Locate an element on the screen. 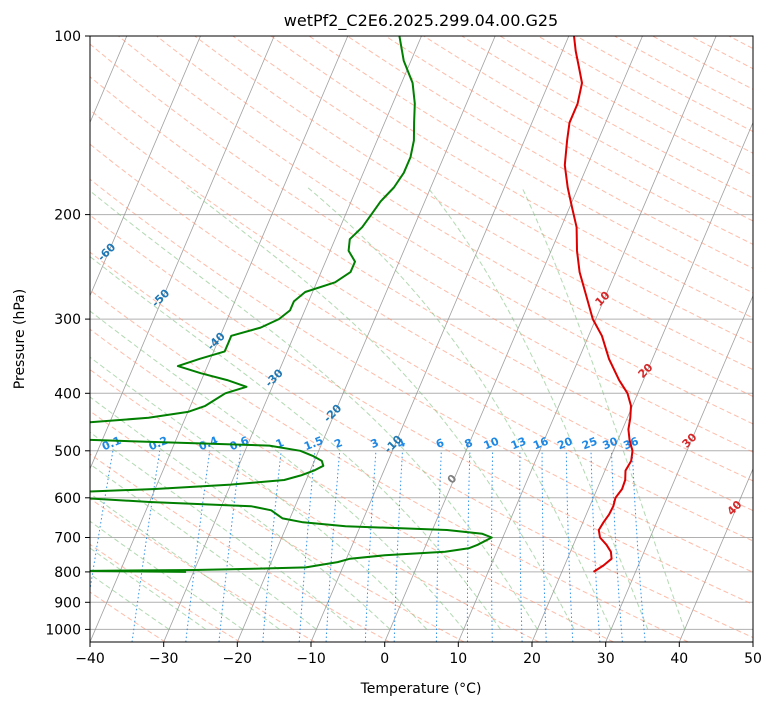  y-tick-label: 900 is located at coordinates (67, 603).